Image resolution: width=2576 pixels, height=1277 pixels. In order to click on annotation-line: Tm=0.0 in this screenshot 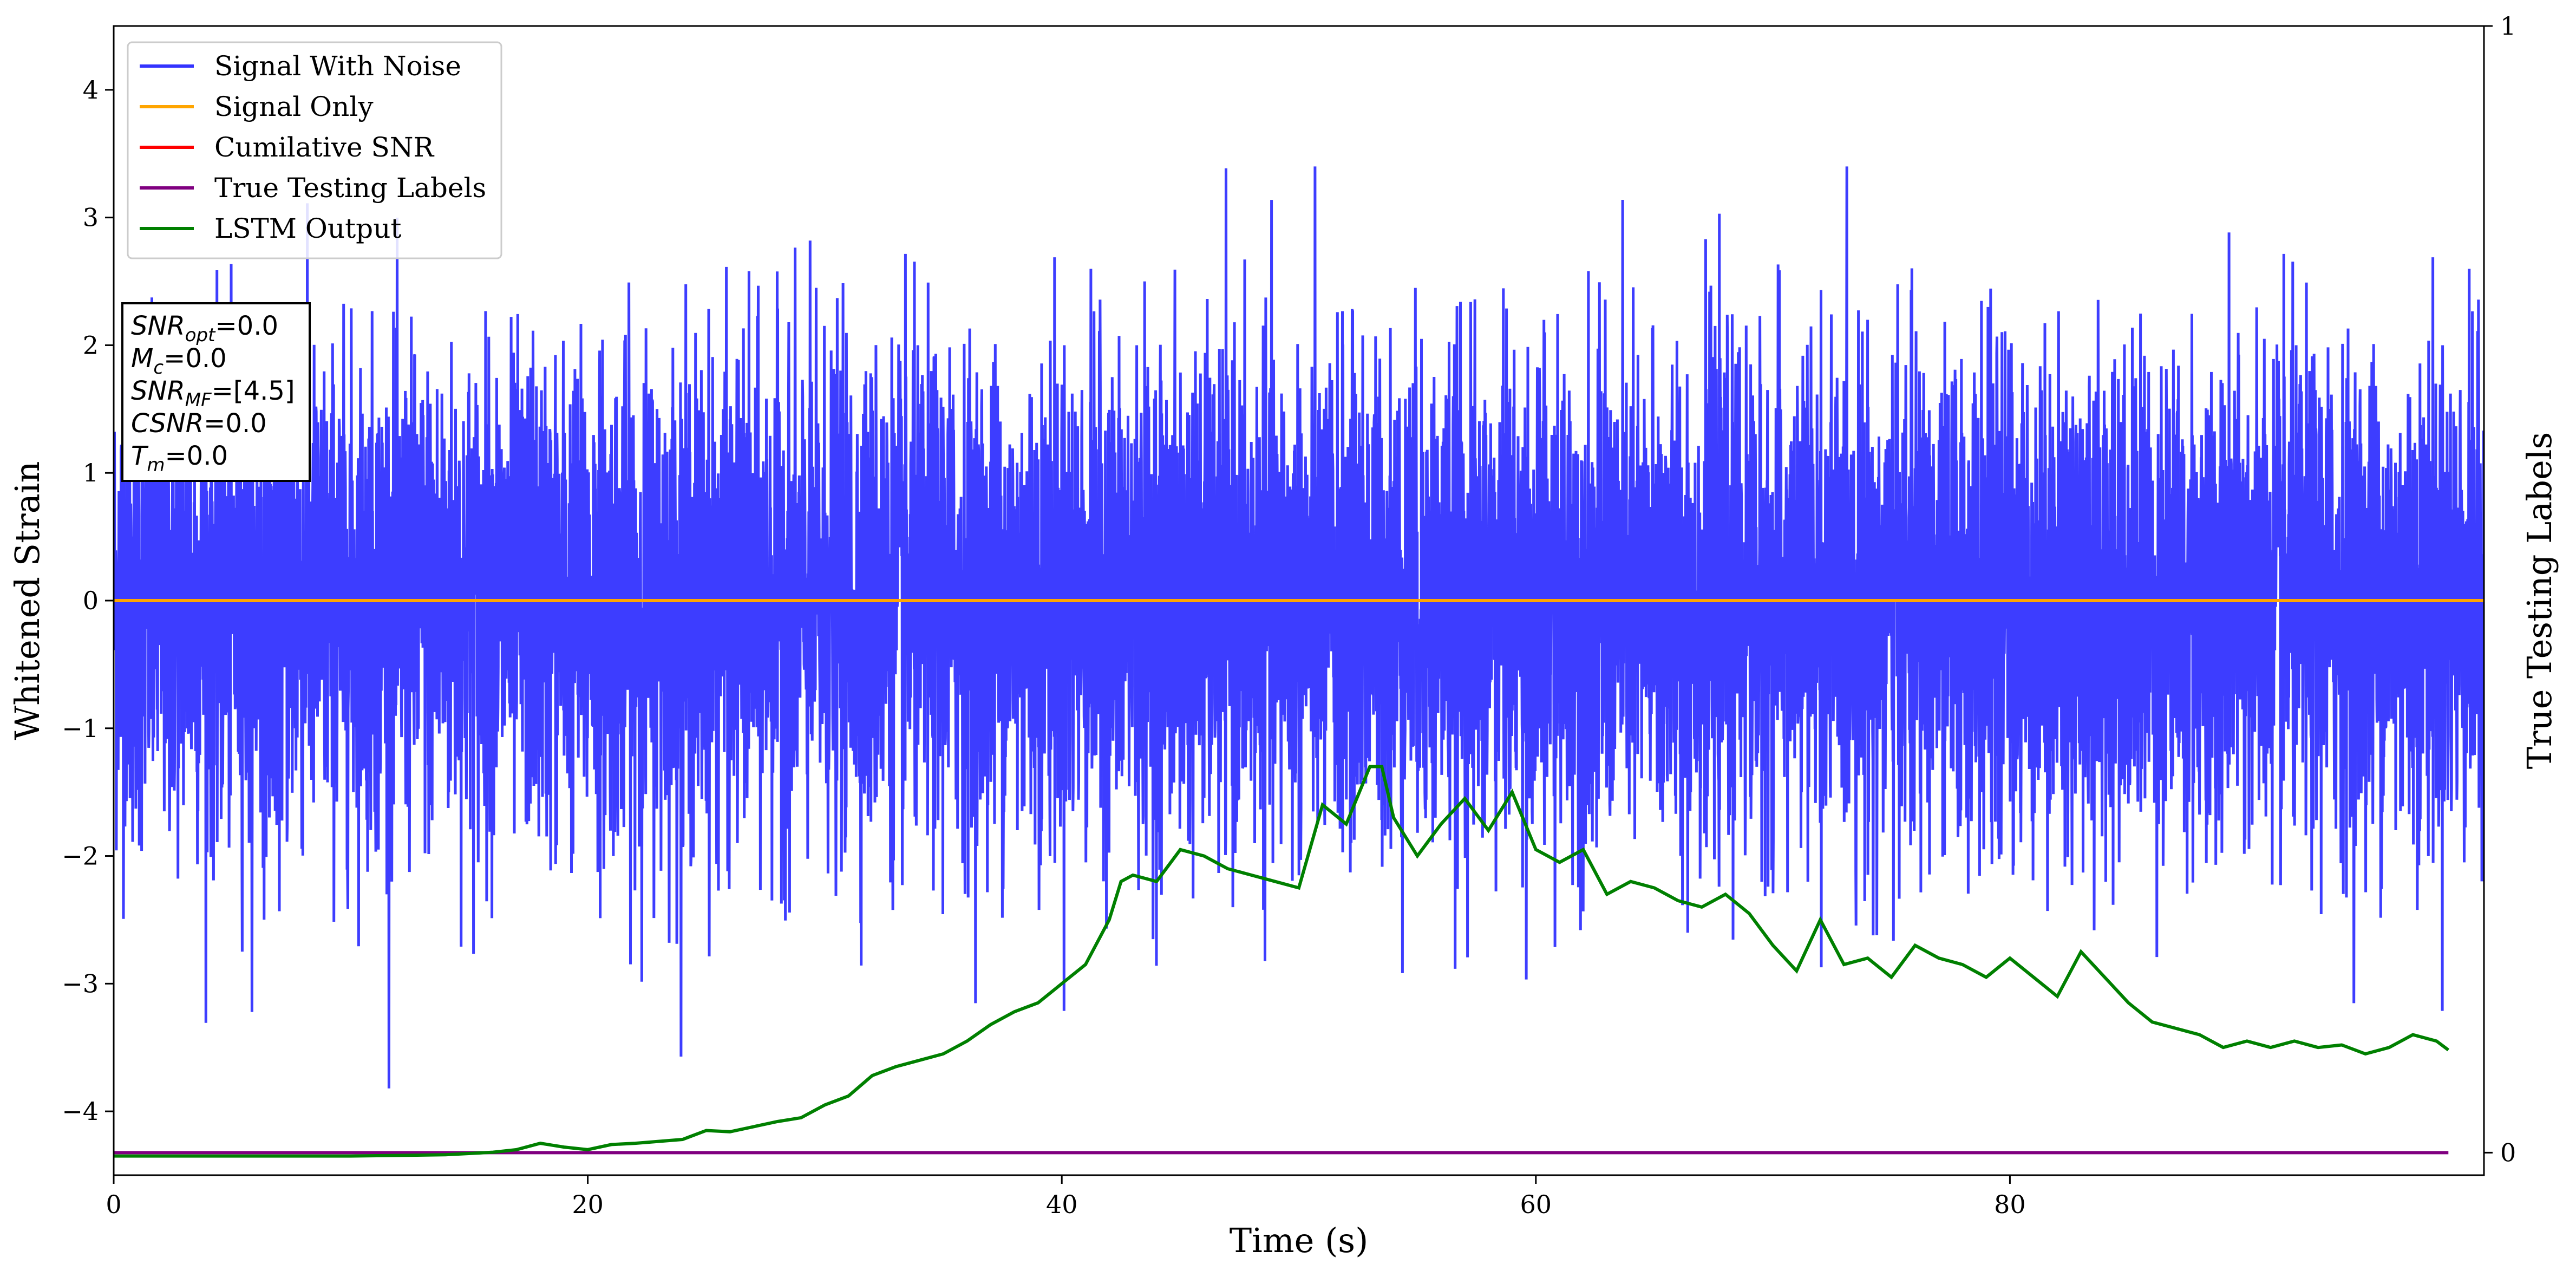, I will do `click(179, 458)`.